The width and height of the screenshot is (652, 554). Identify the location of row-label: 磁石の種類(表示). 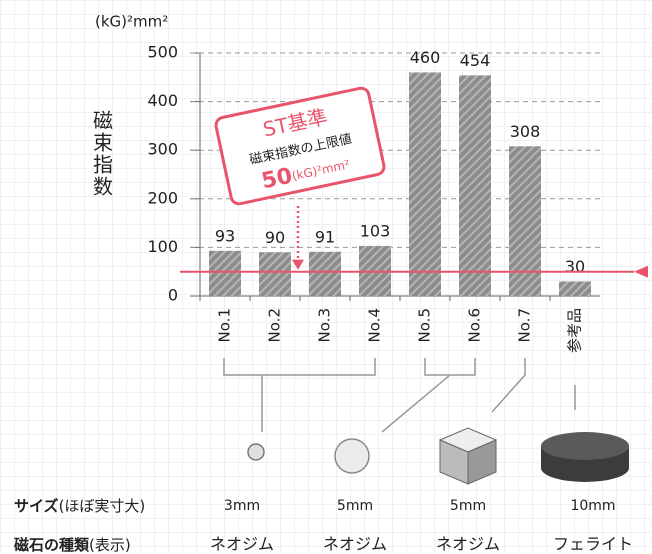
(72, 545).